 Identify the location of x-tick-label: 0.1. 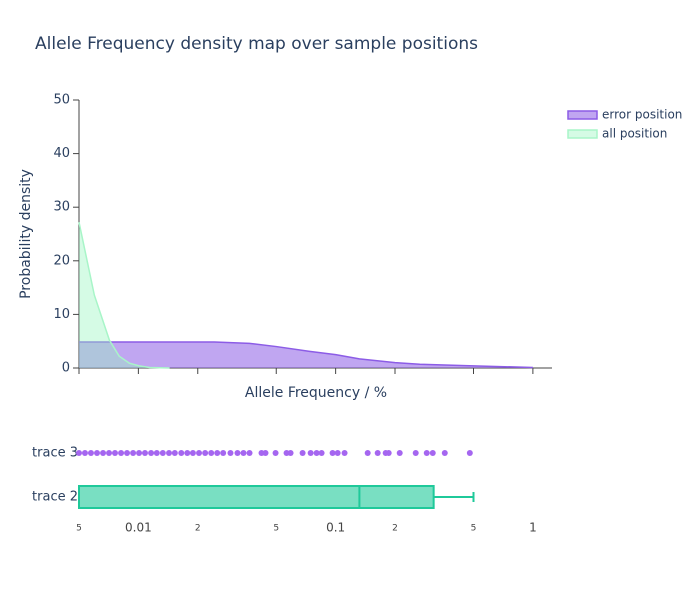
(335, 528).